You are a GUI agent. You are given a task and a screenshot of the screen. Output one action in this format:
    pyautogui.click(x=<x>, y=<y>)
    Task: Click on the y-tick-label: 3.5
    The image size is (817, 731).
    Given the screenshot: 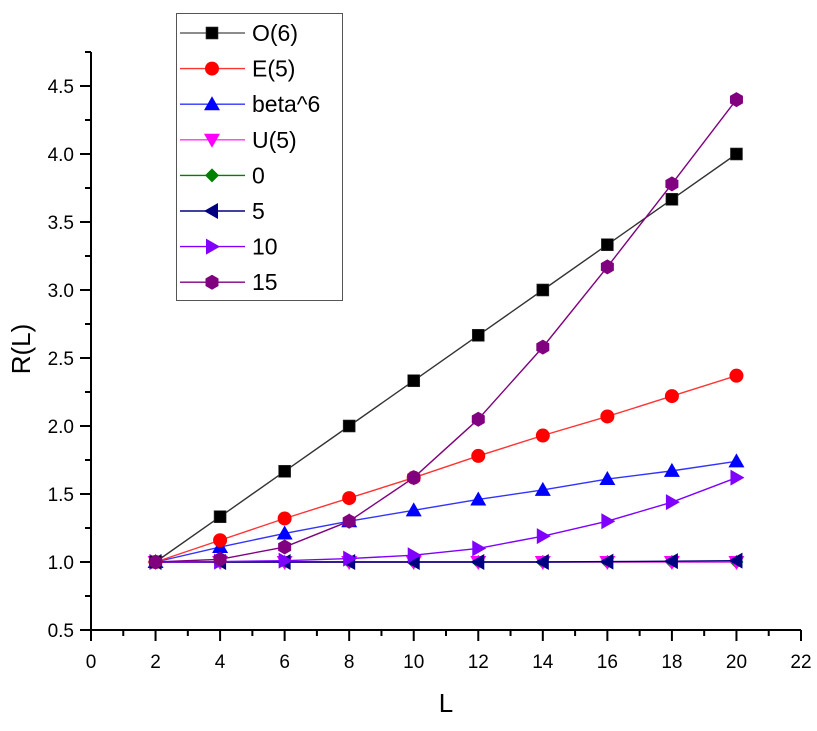 What is the action you would take?
    pyautogui.click(x=61, y=223)
    